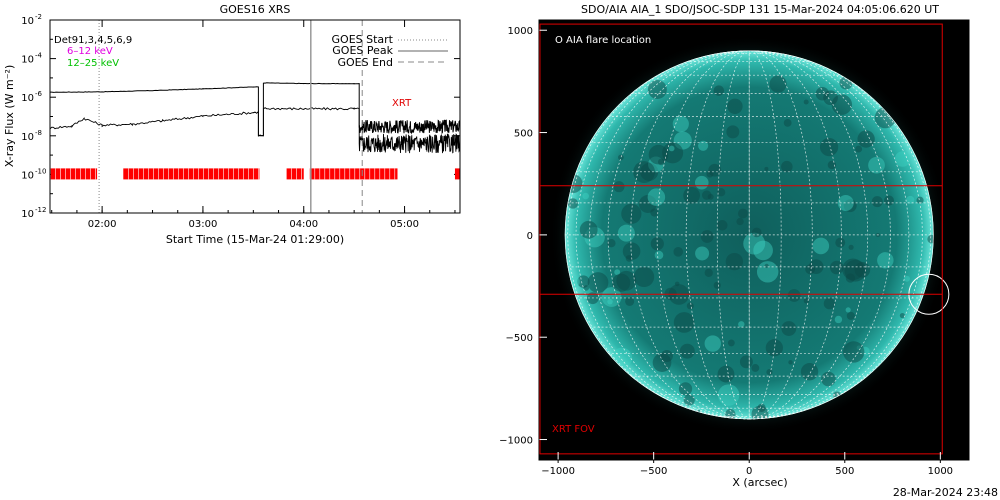 The image size is (1000, 500). What do you see at coordinates (558, 471) in the screenshot?
I see `aia-xtick-label: −1000` at bounding box center [558, 471].